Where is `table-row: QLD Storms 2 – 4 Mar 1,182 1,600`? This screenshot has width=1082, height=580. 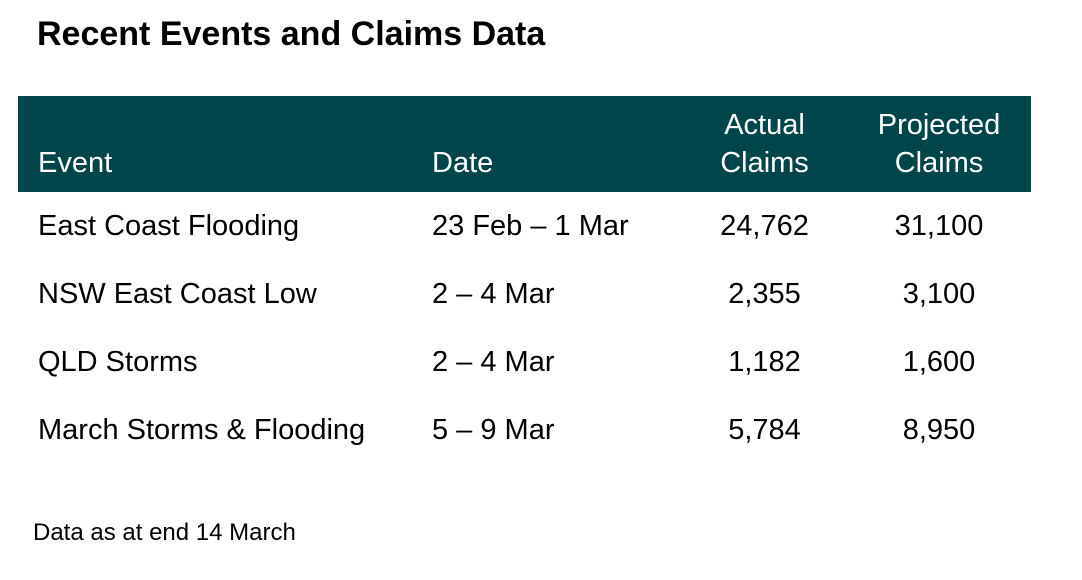 table-row: QLD Storms 2 – 4 Mar 1,182 1,600 is located at coordinates (524, 362).